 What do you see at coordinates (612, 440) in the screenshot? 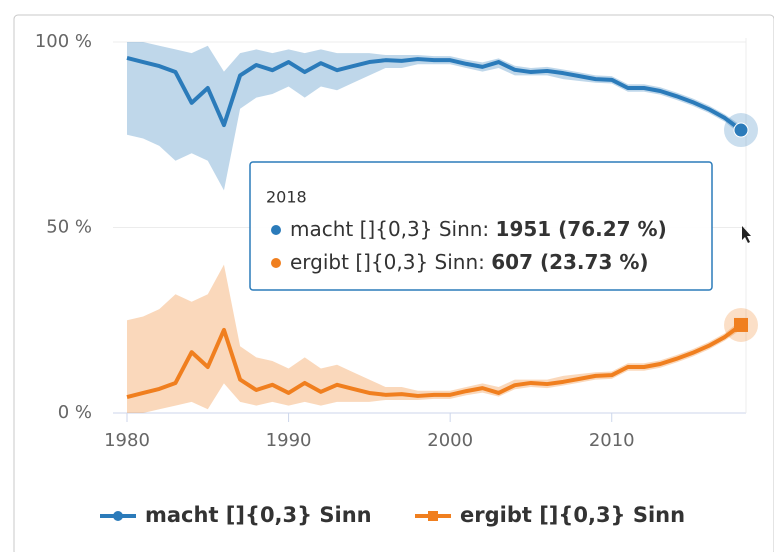
I see `x-tick-label: 2010` at bounding box center [612, 440].